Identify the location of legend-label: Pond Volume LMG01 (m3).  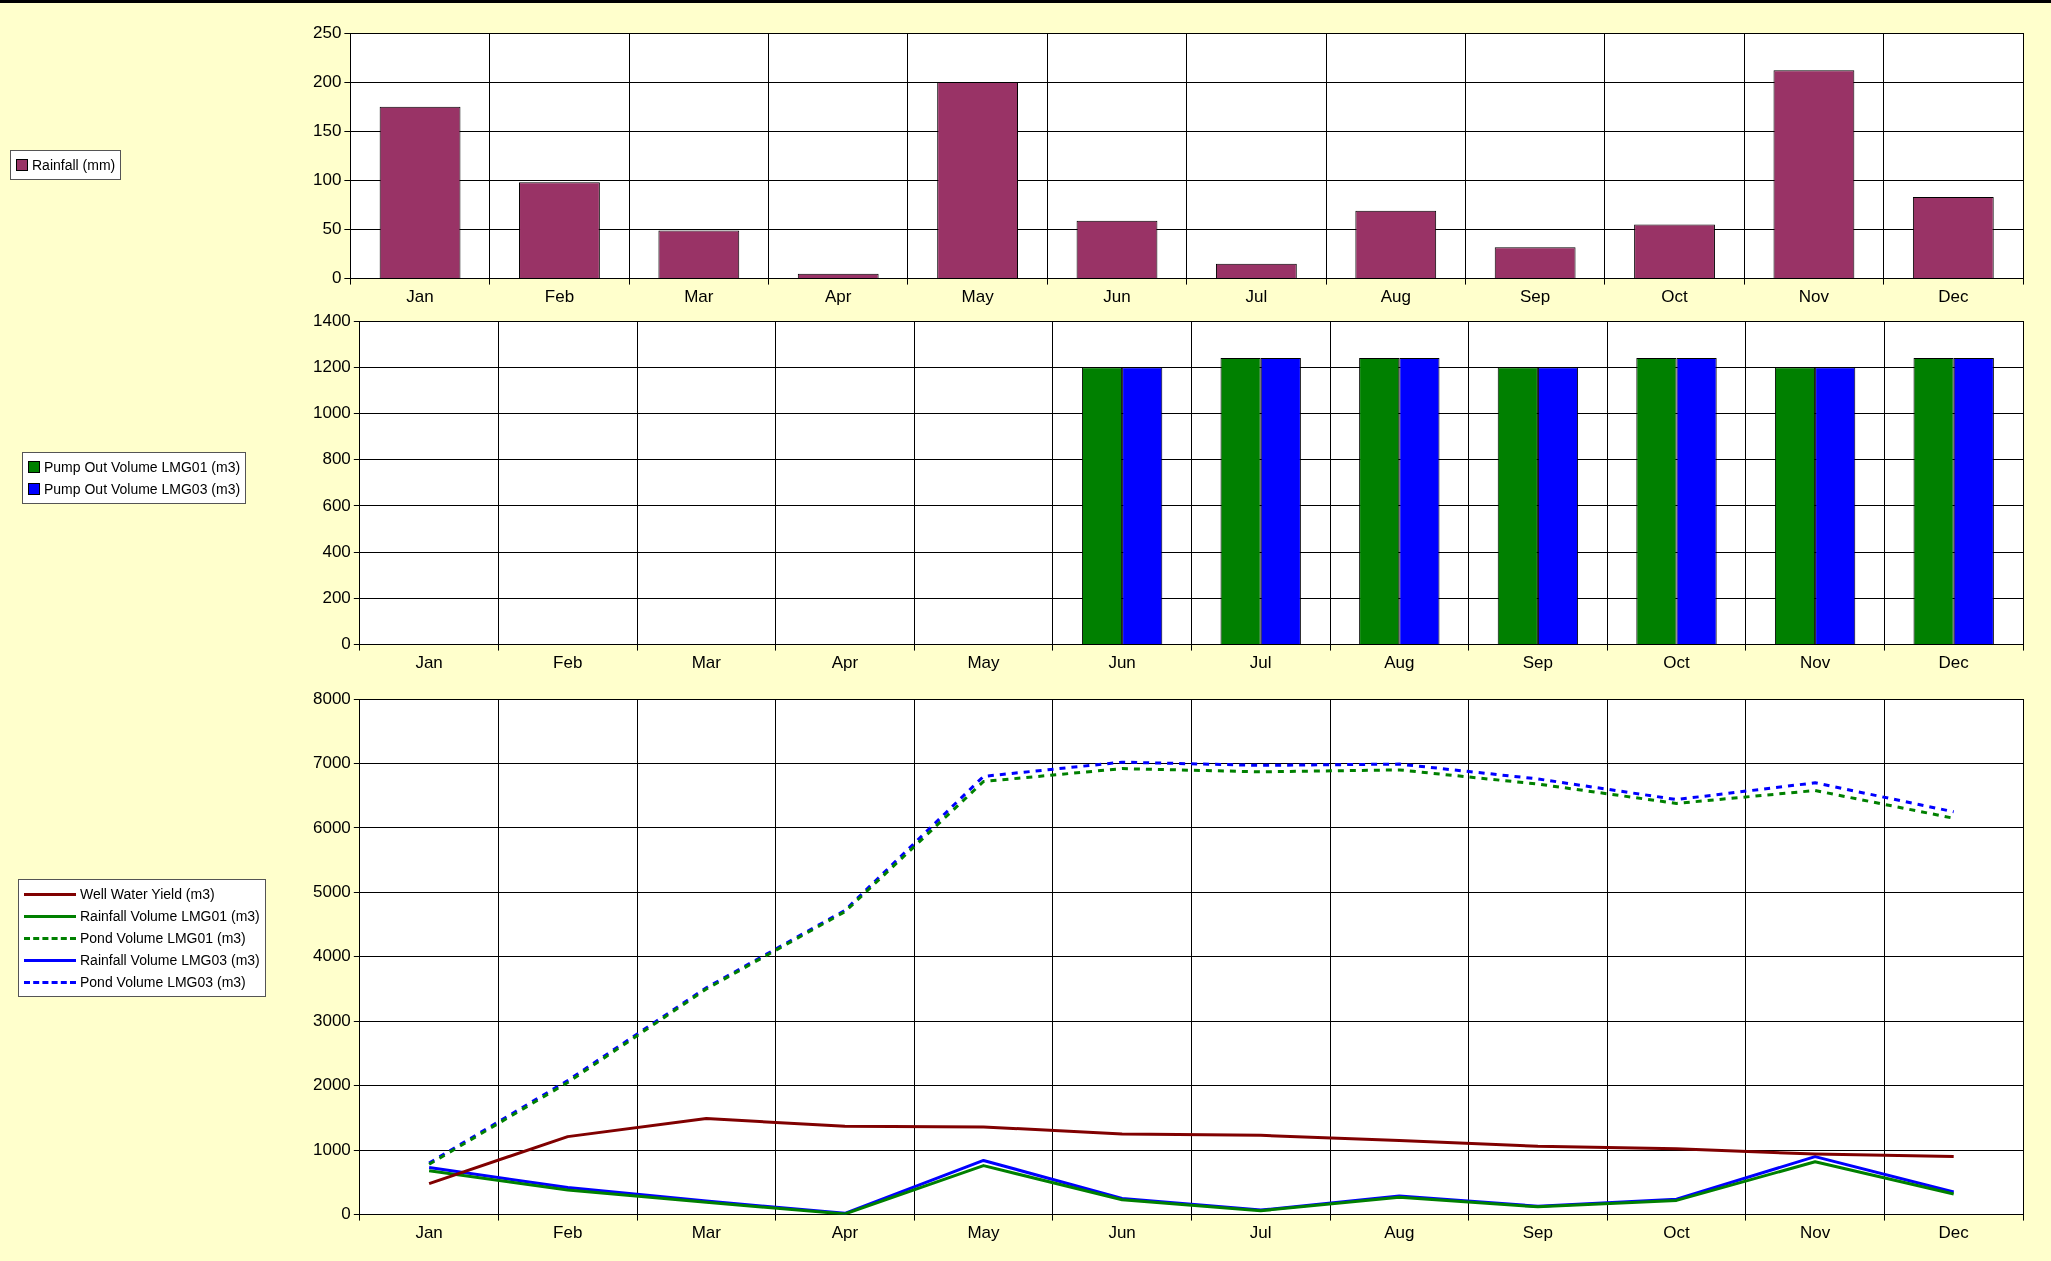
(163, 938).